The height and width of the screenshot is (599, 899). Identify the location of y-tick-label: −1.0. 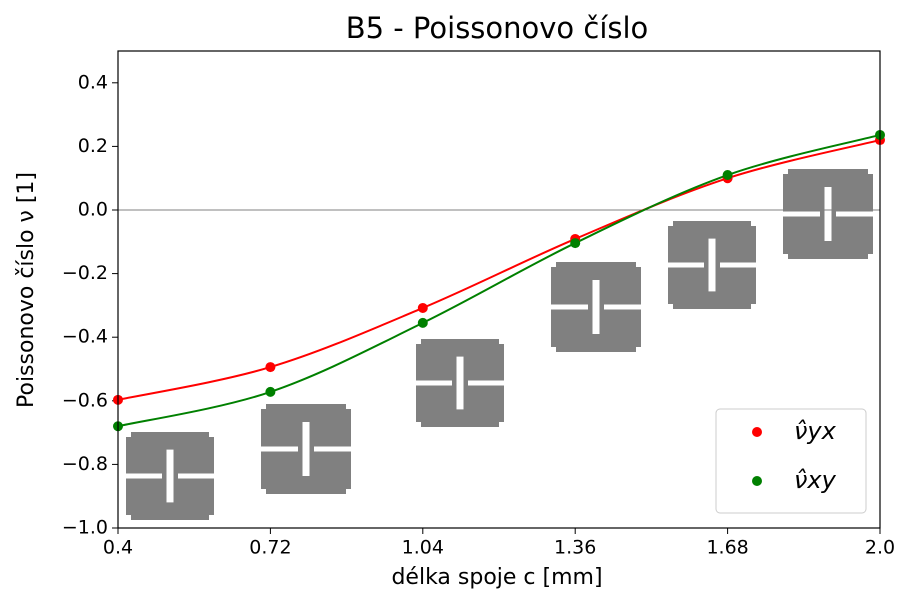
(85, 528).